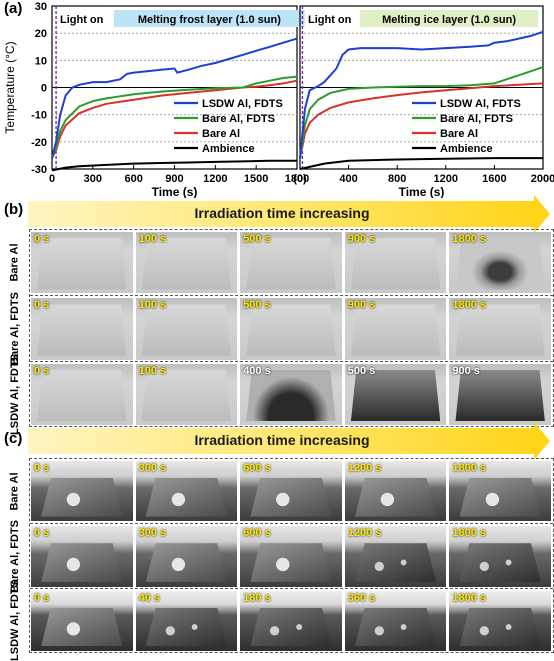  What do you see at coordinates (39, 143) in the screenshot?
I see `y-tick-label: -20` at bounding box center [39, 143].